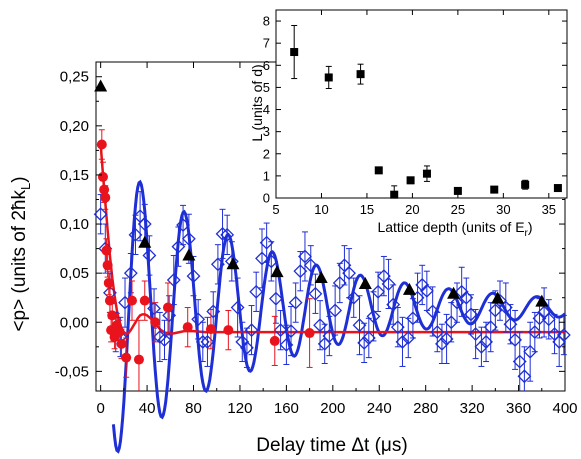 This screenshot has height=459, width=581. Describe the element at coordinates (367, 209) in the screenshot. I see `inset-x-tick-label: 15` at that location.